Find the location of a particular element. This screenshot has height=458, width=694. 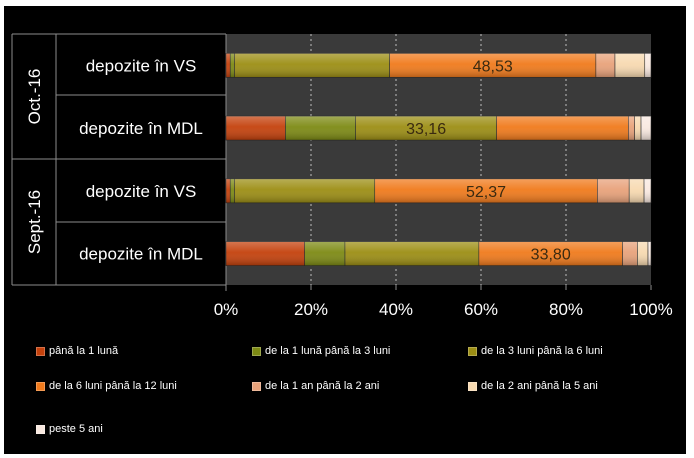

data-label: 48,53 is located at coordinates (493, 66).